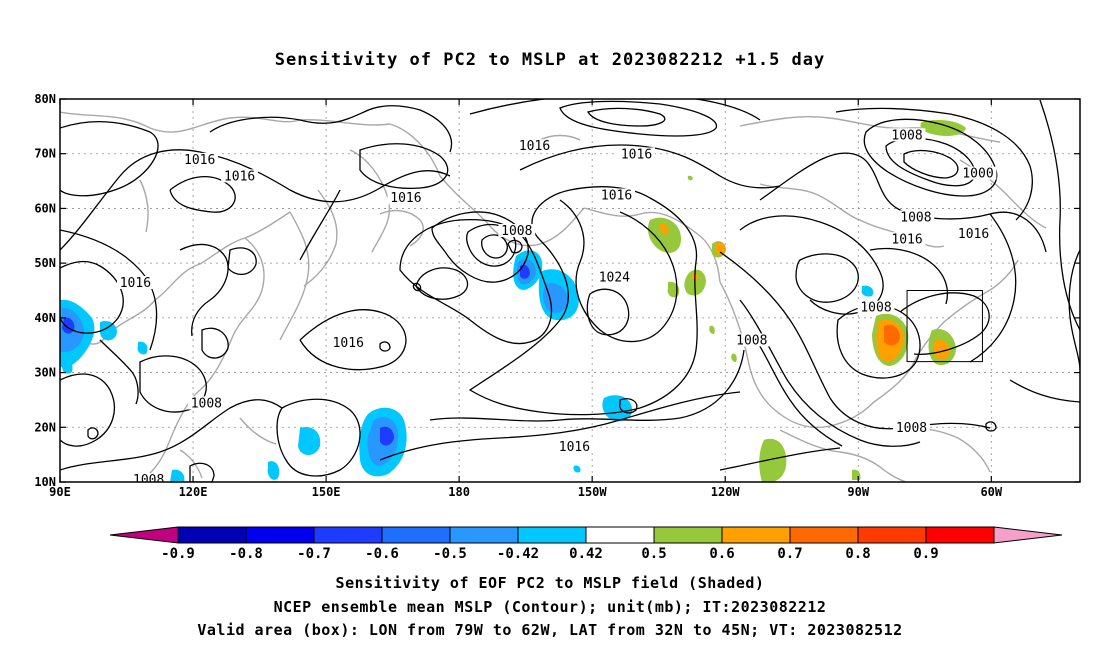 The height and width of the screenshot is (650, 1100). What do you see at coordinates (144, 535) in the screenshot?
I see `colorbar-end-low` at bounding box center [144, 535].